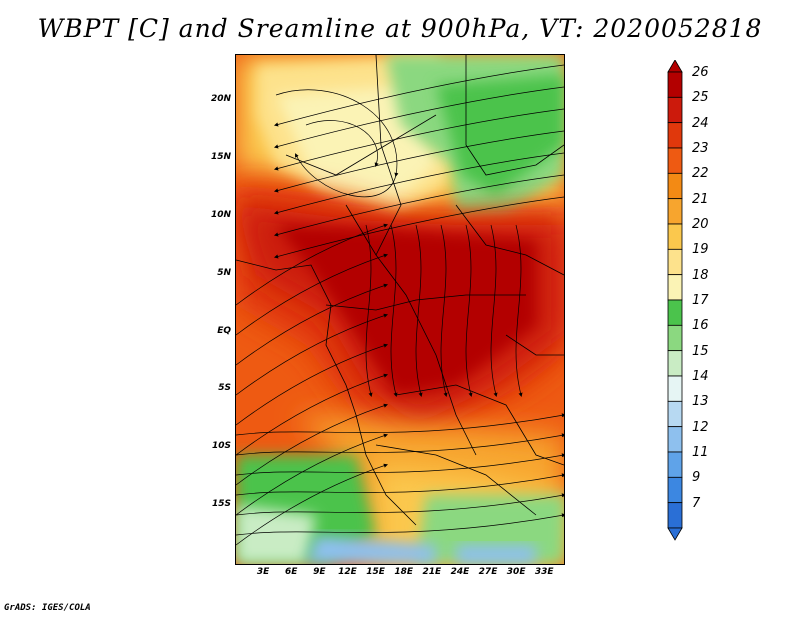  Describe the element at coordinates (263, 572) in the screenshot. I see `lon-tick-label: 3E` at that location.